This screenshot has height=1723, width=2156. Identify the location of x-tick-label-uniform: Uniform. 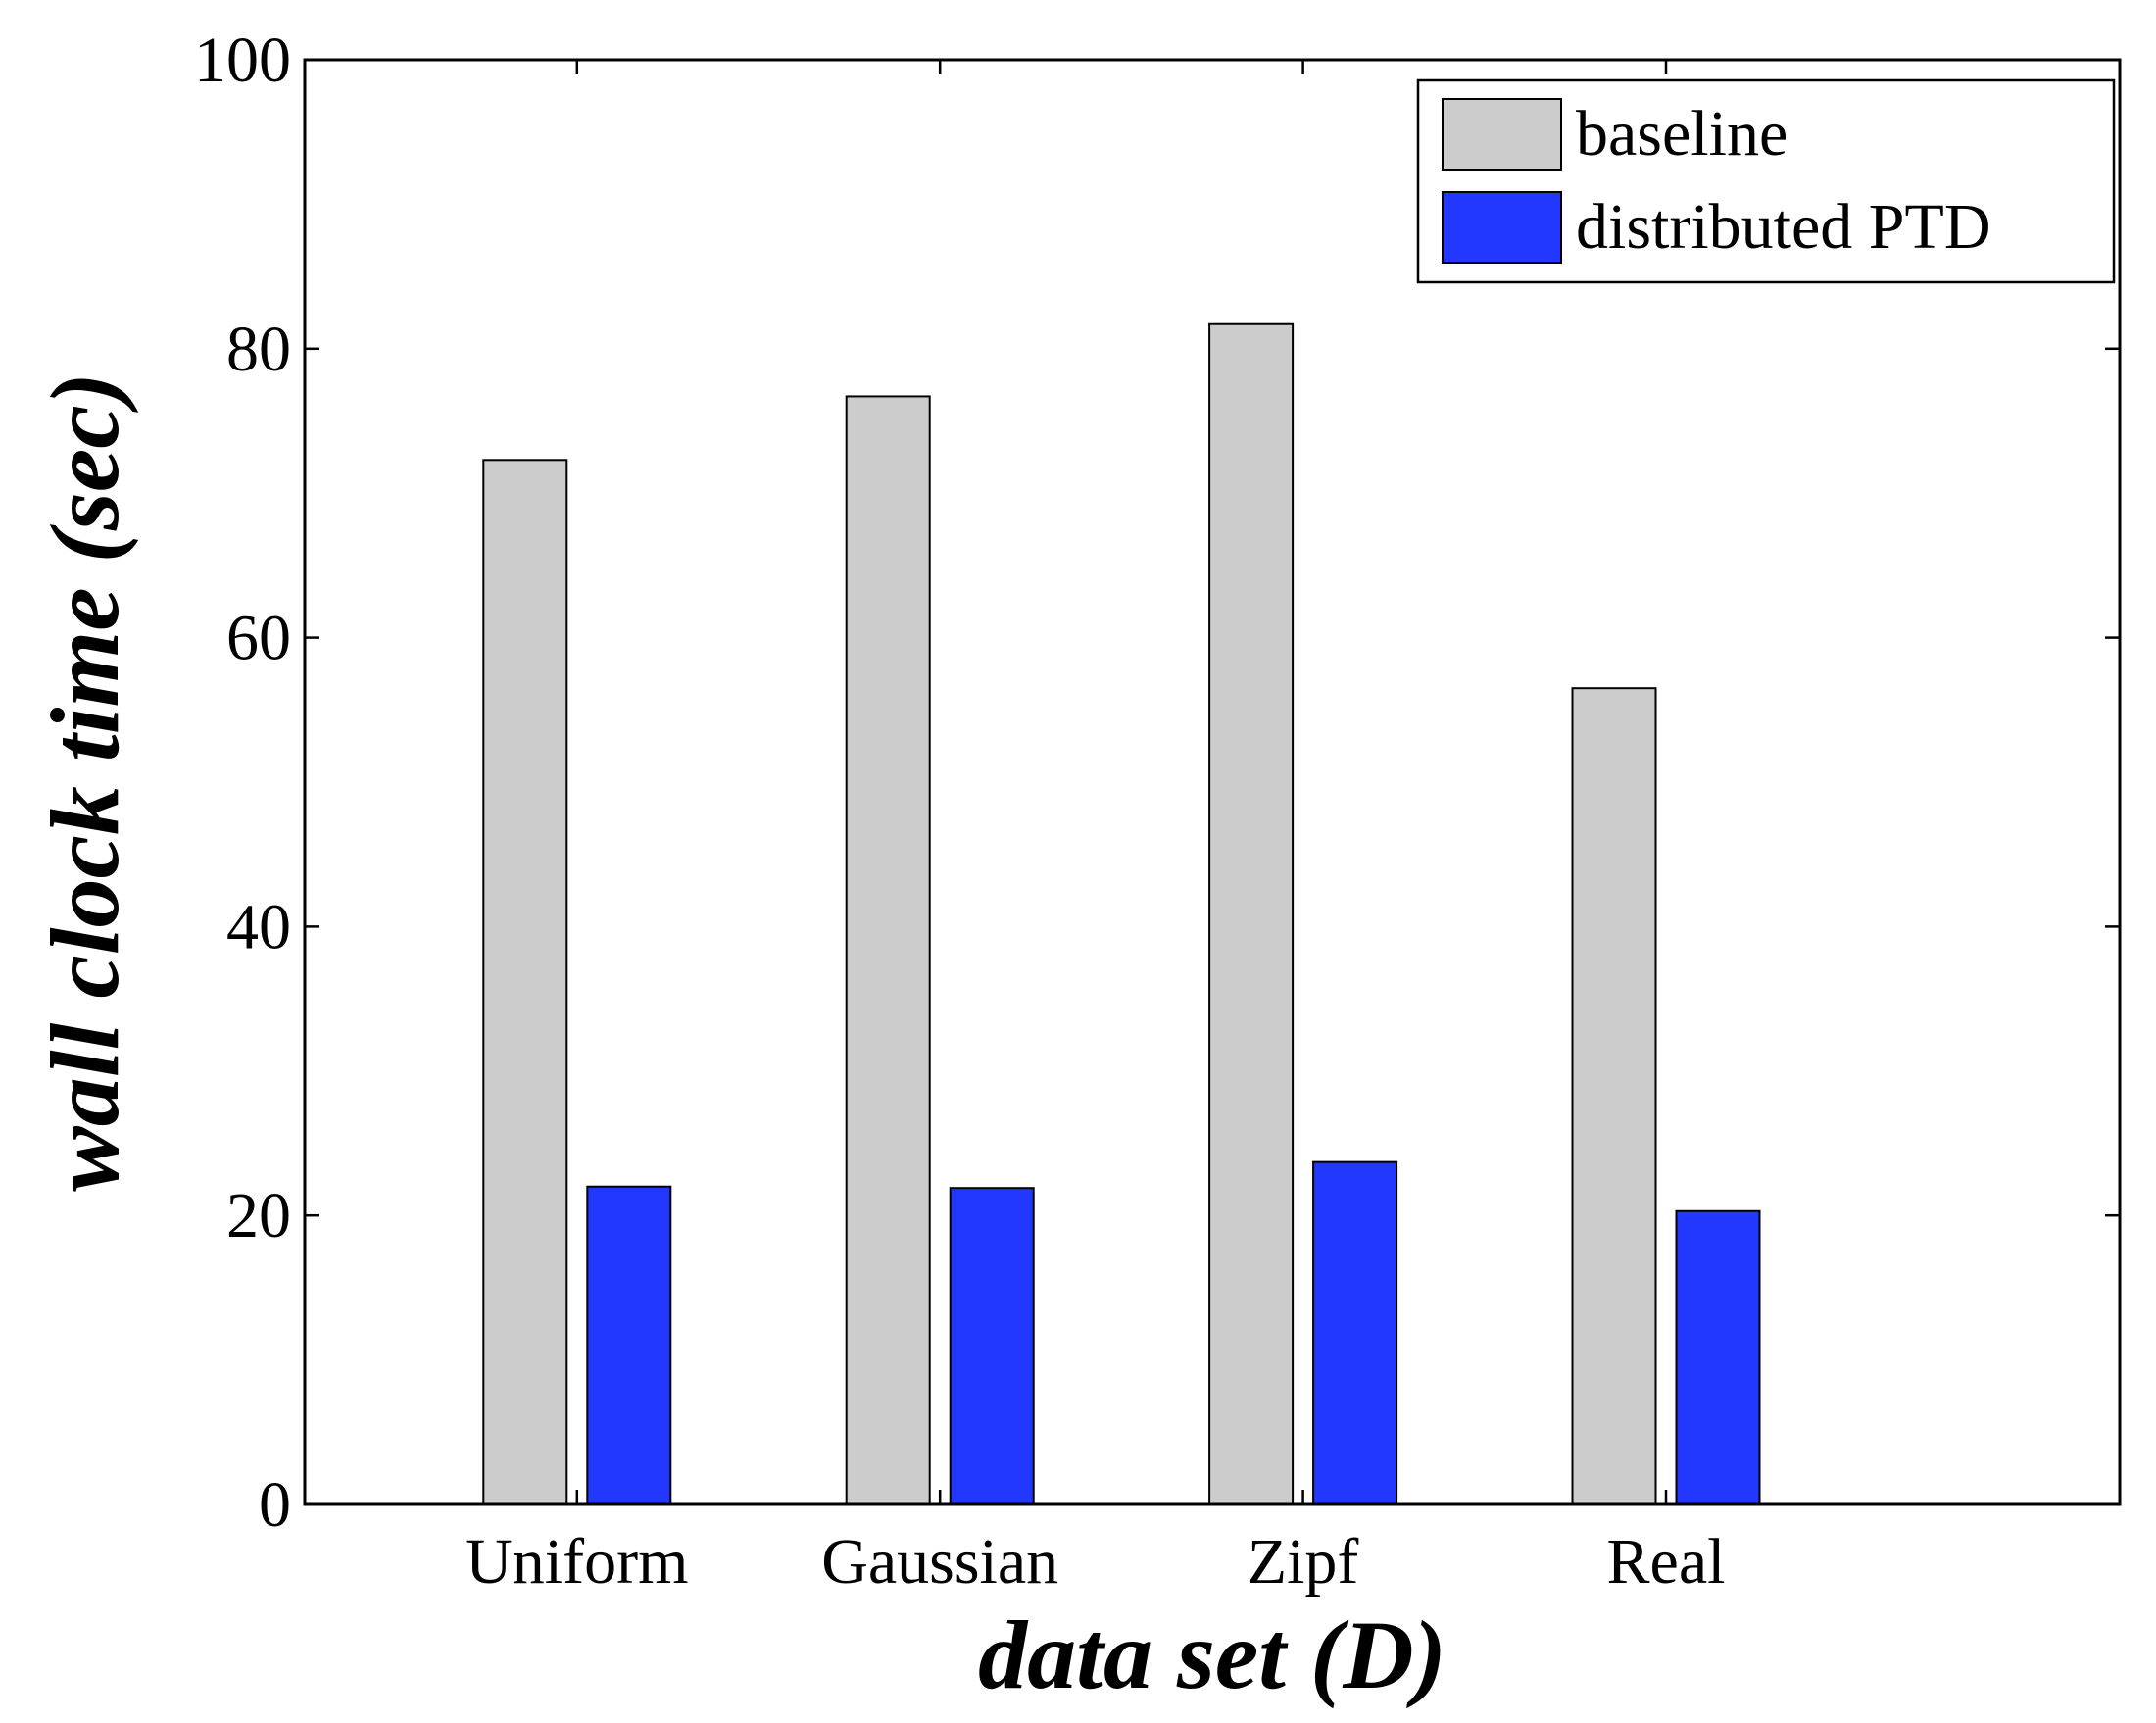
(577, 1562).